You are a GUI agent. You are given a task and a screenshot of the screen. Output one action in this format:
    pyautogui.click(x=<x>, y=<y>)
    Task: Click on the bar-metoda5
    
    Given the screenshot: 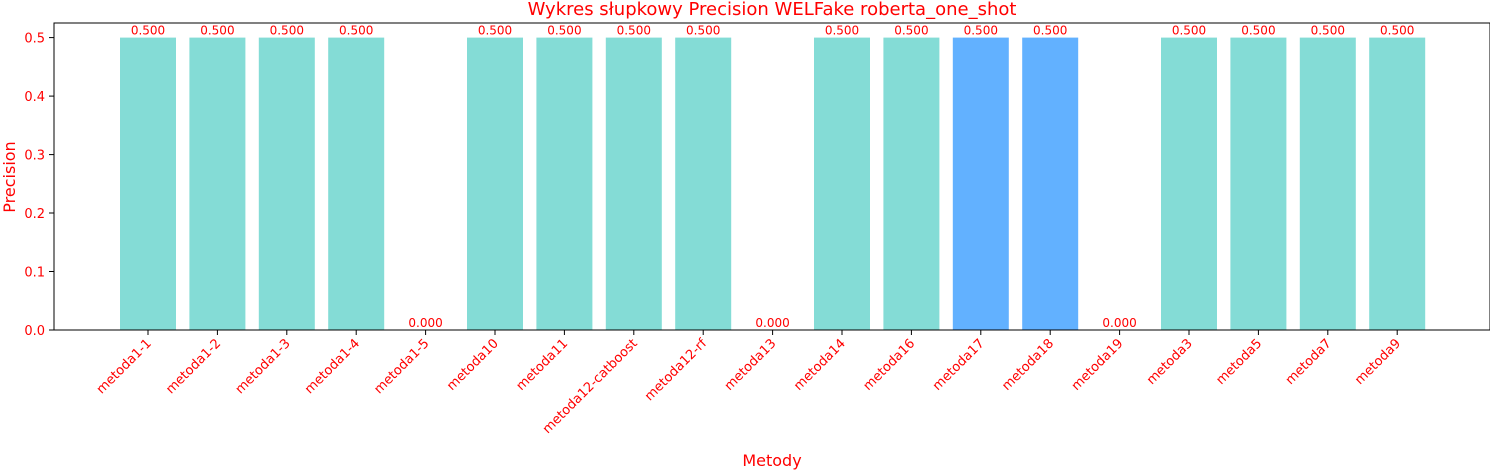 What is the action you would take?
    pyautogui.click(x=1258, y=183)
    